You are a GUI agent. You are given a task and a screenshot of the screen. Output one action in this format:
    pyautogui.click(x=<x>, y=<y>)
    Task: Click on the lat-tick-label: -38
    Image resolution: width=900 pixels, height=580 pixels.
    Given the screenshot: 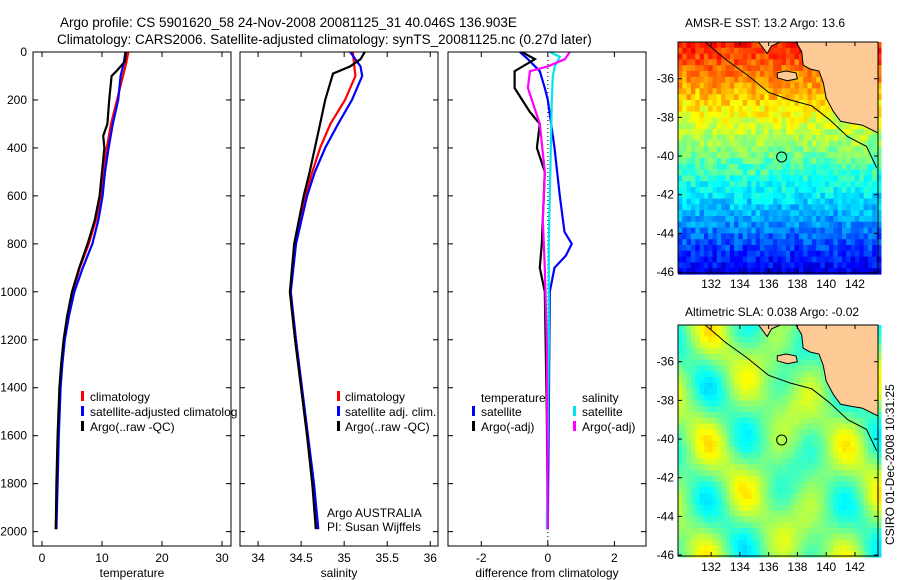 What is the action you would take?
    pyautogui.click(x=666, y=400)
    